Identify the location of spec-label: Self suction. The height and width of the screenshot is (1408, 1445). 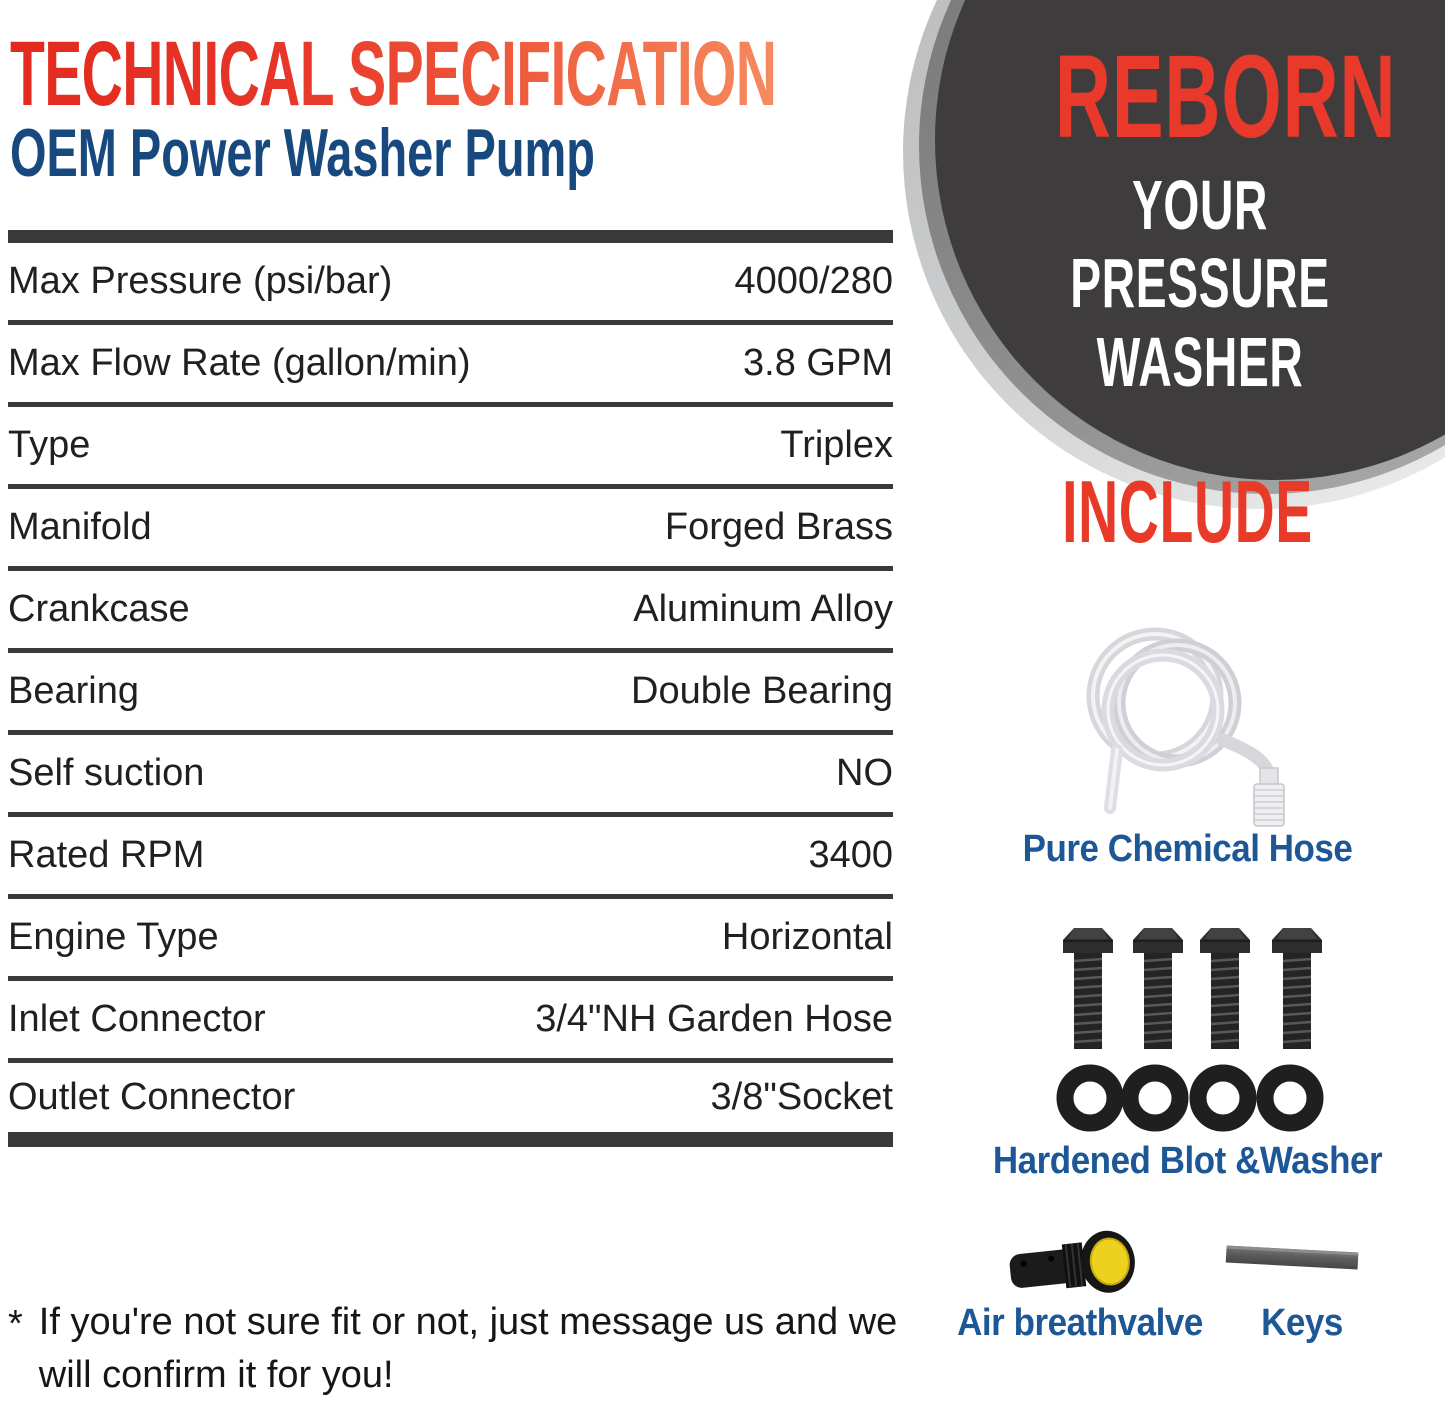
(106, 773).